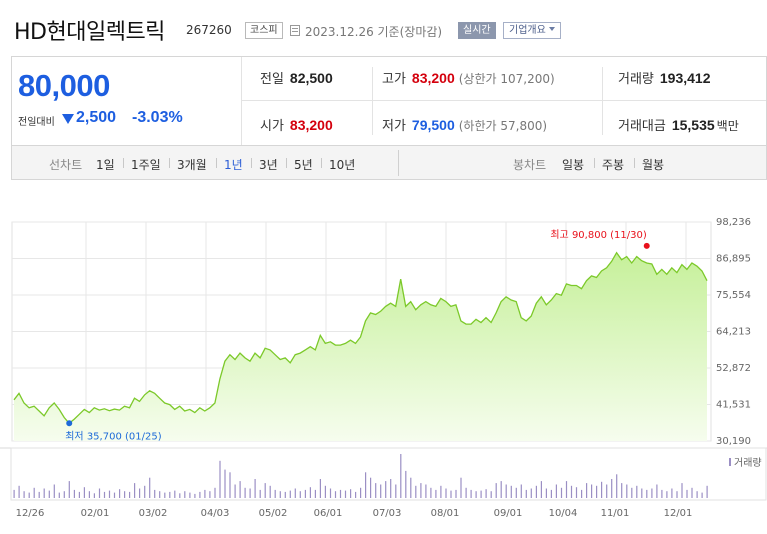  Describe the element at coordinates (268, 165) in the screenshot. I see `tab-period-3y: 3년` at that location.